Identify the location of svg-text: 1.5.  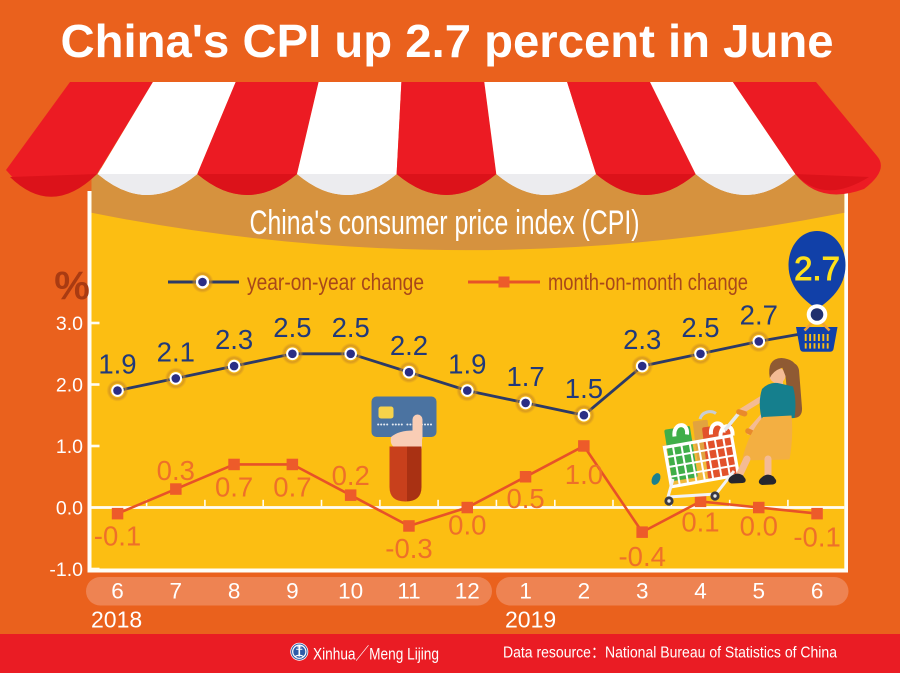
(584, 388).